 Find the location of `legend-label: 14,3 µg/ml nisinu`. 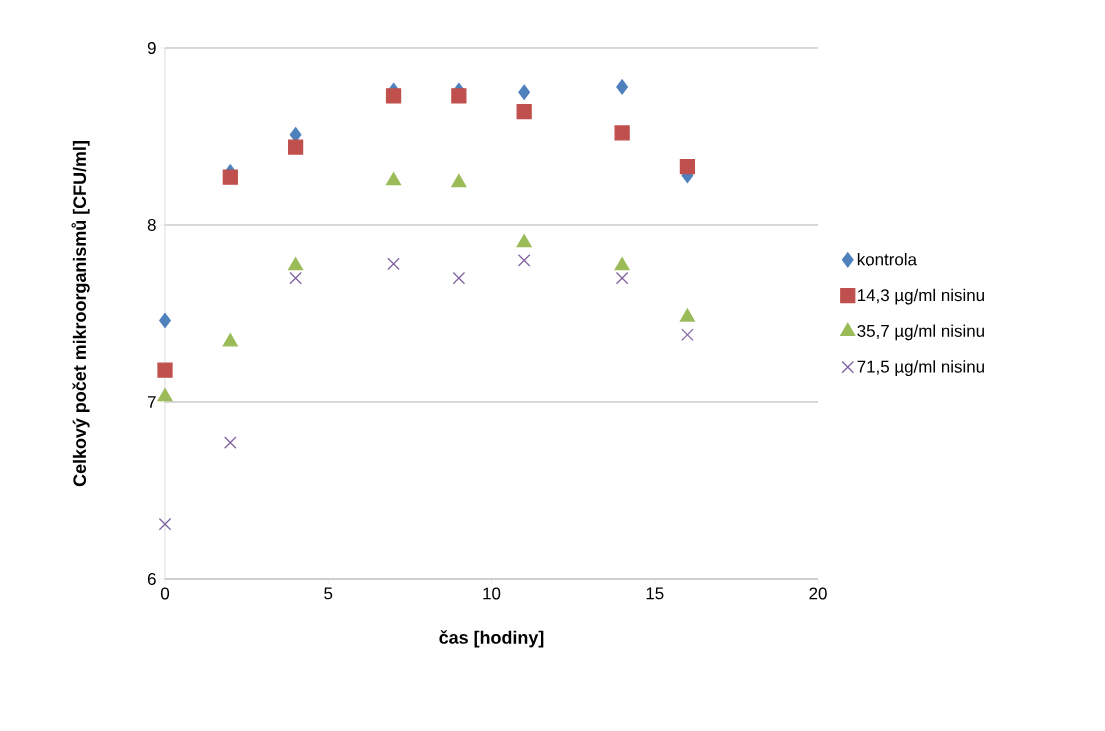

legend-label: 14,3 µg/ml nisinu is located at coordinates (921, 296).